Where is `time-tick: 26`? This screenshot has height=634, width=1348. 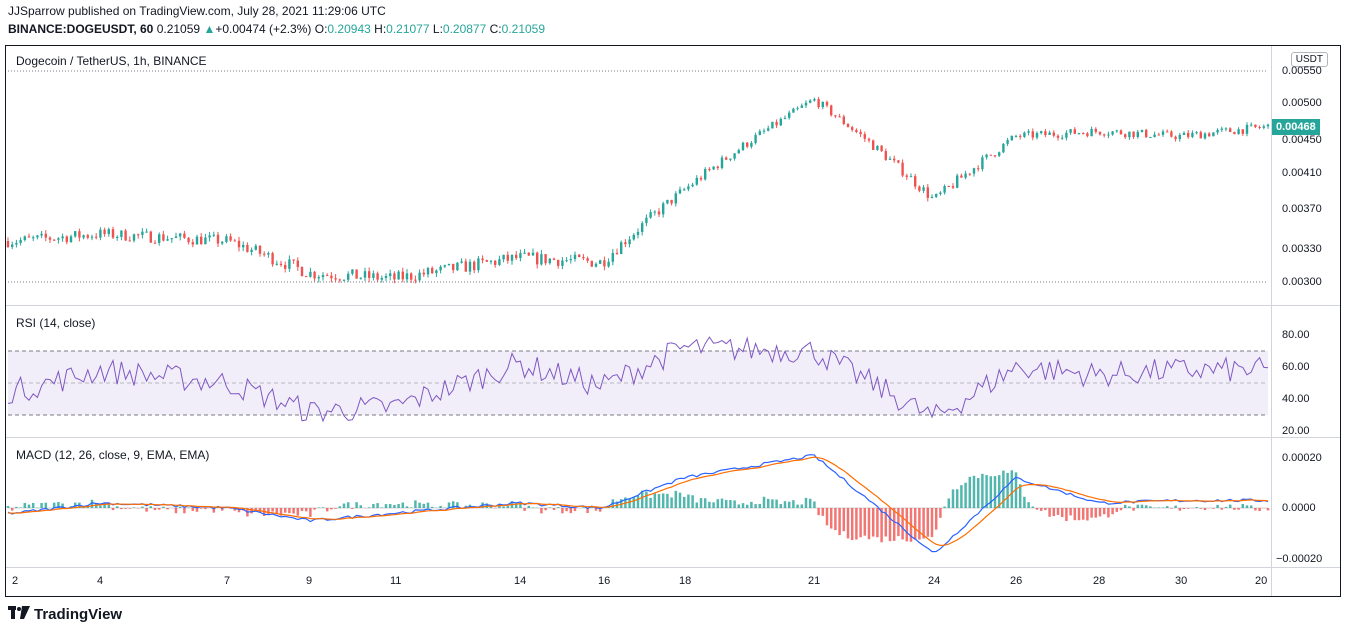 time-tick: 26 is located at coordinates (1016, 581).